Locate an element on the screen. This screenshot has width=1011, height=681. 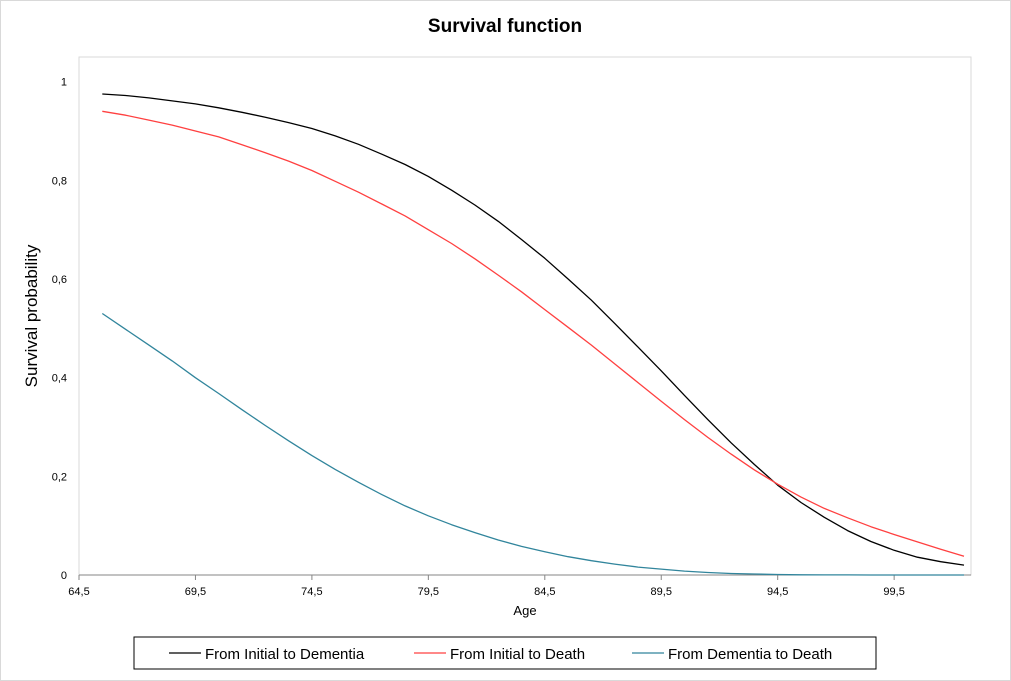
x-axis-ticks: 64,5 69,5 74,5 79,5 84,5 89,5 94,5 99,5 is located at coordinates (486, 586).